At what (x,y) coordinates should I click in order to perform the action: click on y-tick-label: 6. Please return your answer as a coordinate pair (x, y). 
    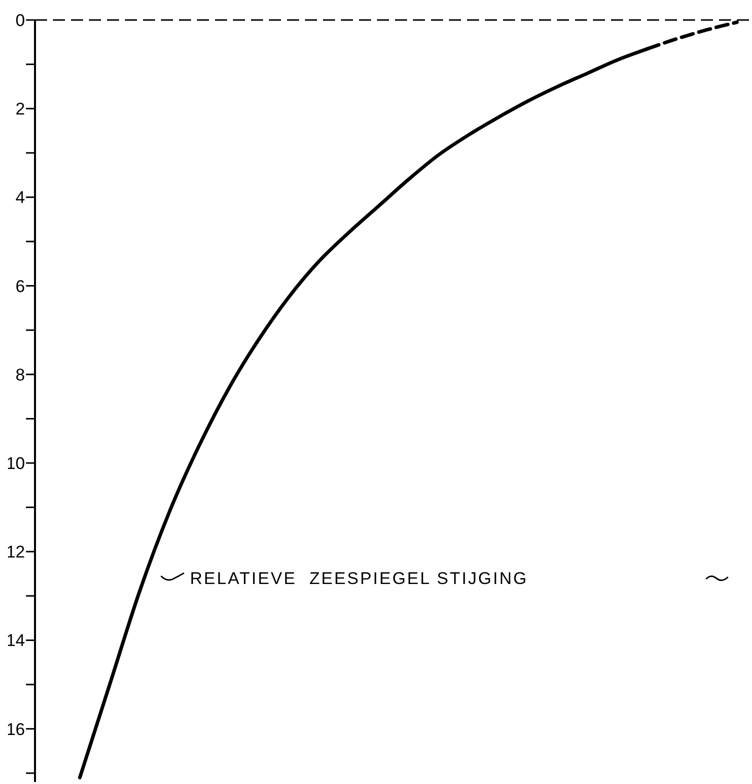
    Looking at the image, I should click on (20, 286).